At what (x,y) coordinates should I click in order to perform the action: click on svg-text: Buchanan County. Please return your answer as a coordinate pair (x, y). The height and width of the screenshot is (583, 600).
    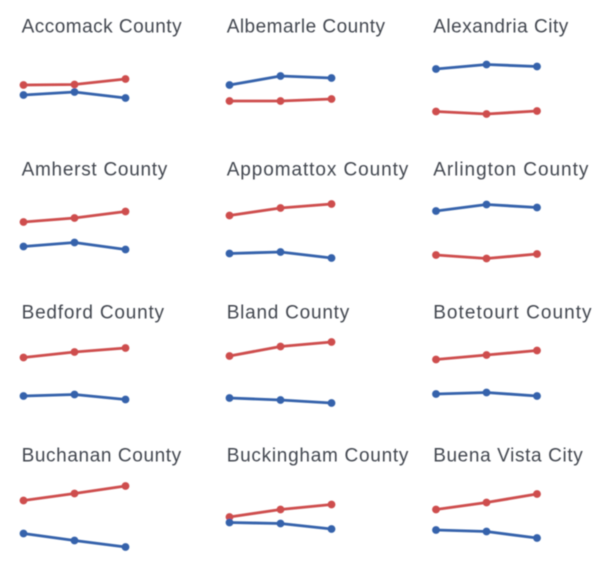
    Looking at the image, I should click on (102, 456).